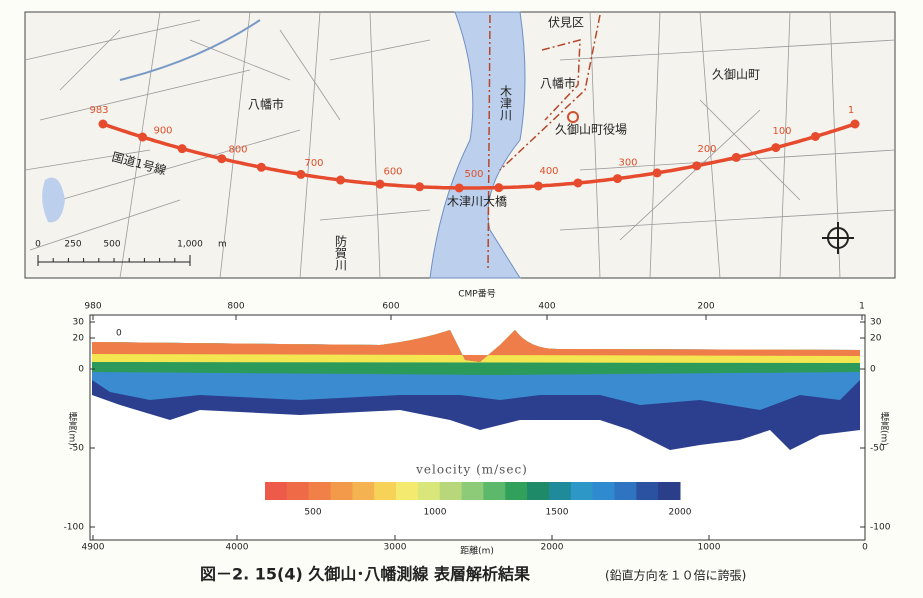  What do you see at coordinates (477, 551) in the screenshot?
I see `bottom-axis-title: 距離(m)` at bounding box center [477, 551].